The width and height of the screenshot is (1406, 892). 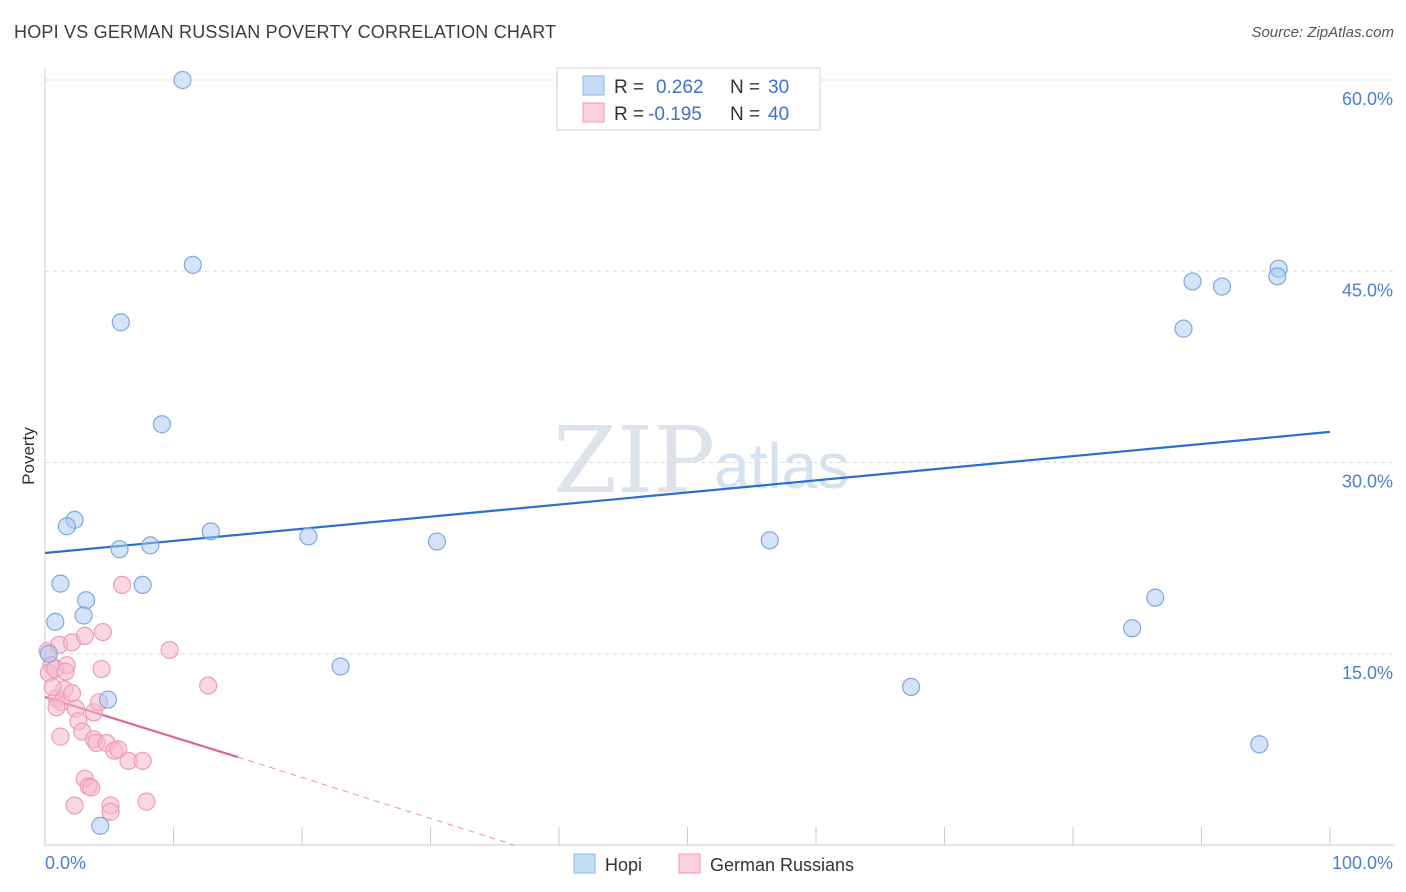 What do you see at coordinates (65, 863) in the screenshot?
I see `x-tick-label: 0.0%` at bounding box center [65, 863].